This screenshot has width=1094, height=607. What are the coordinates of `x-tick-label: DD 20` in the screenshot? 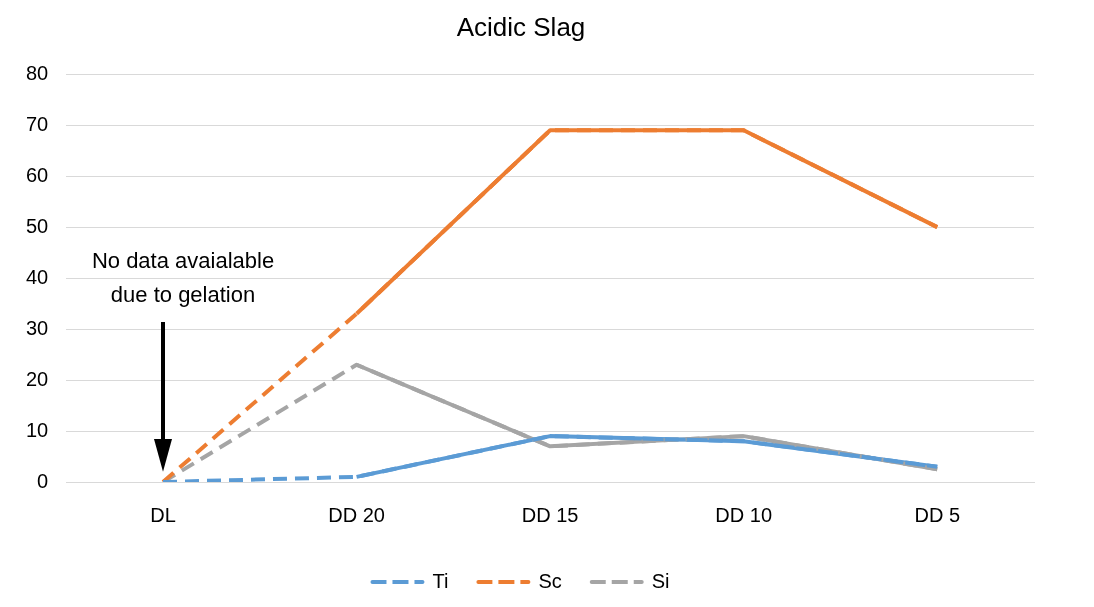 It's located at (356, 514).